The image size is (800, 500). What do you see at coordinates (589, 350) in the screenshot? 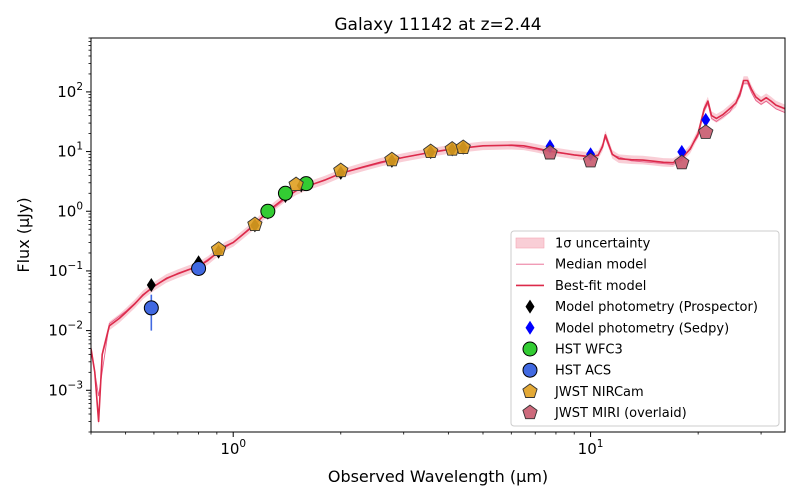
I see `legend-label-wfc3: HST WFC3` at bounding box center [589, 350].